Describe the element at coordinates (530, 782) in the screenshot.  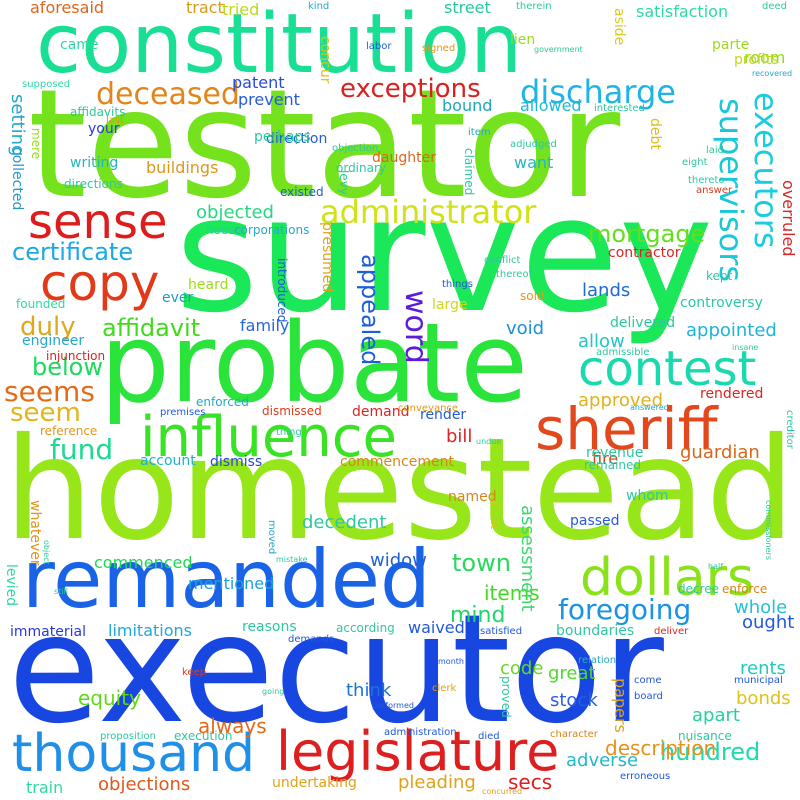
I see `word-secs: secs` at that location.